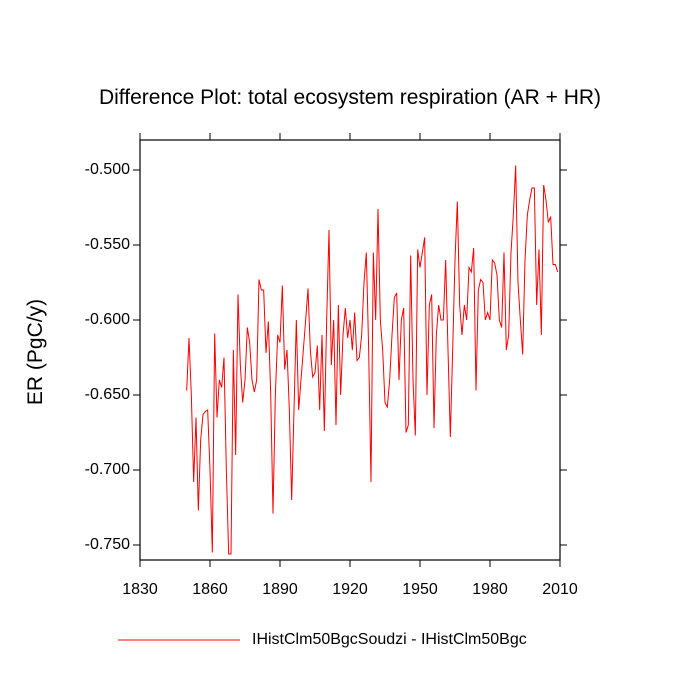 The height and width of the screenshot is (700, 700). I want to click on y-tick-label: -0.700, so click(107, 469).